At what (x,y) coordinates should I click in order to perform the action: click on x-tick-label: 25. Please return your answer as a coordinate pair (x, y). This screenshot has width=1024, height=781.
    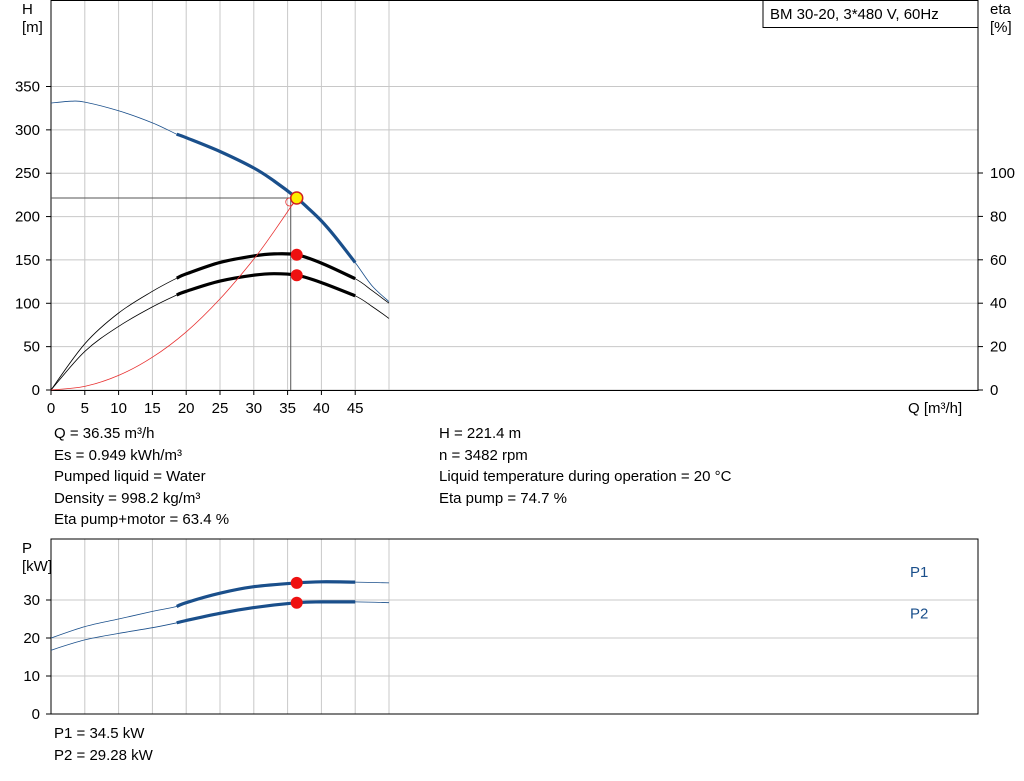
    Looking at the image, I should click on (220, 408).